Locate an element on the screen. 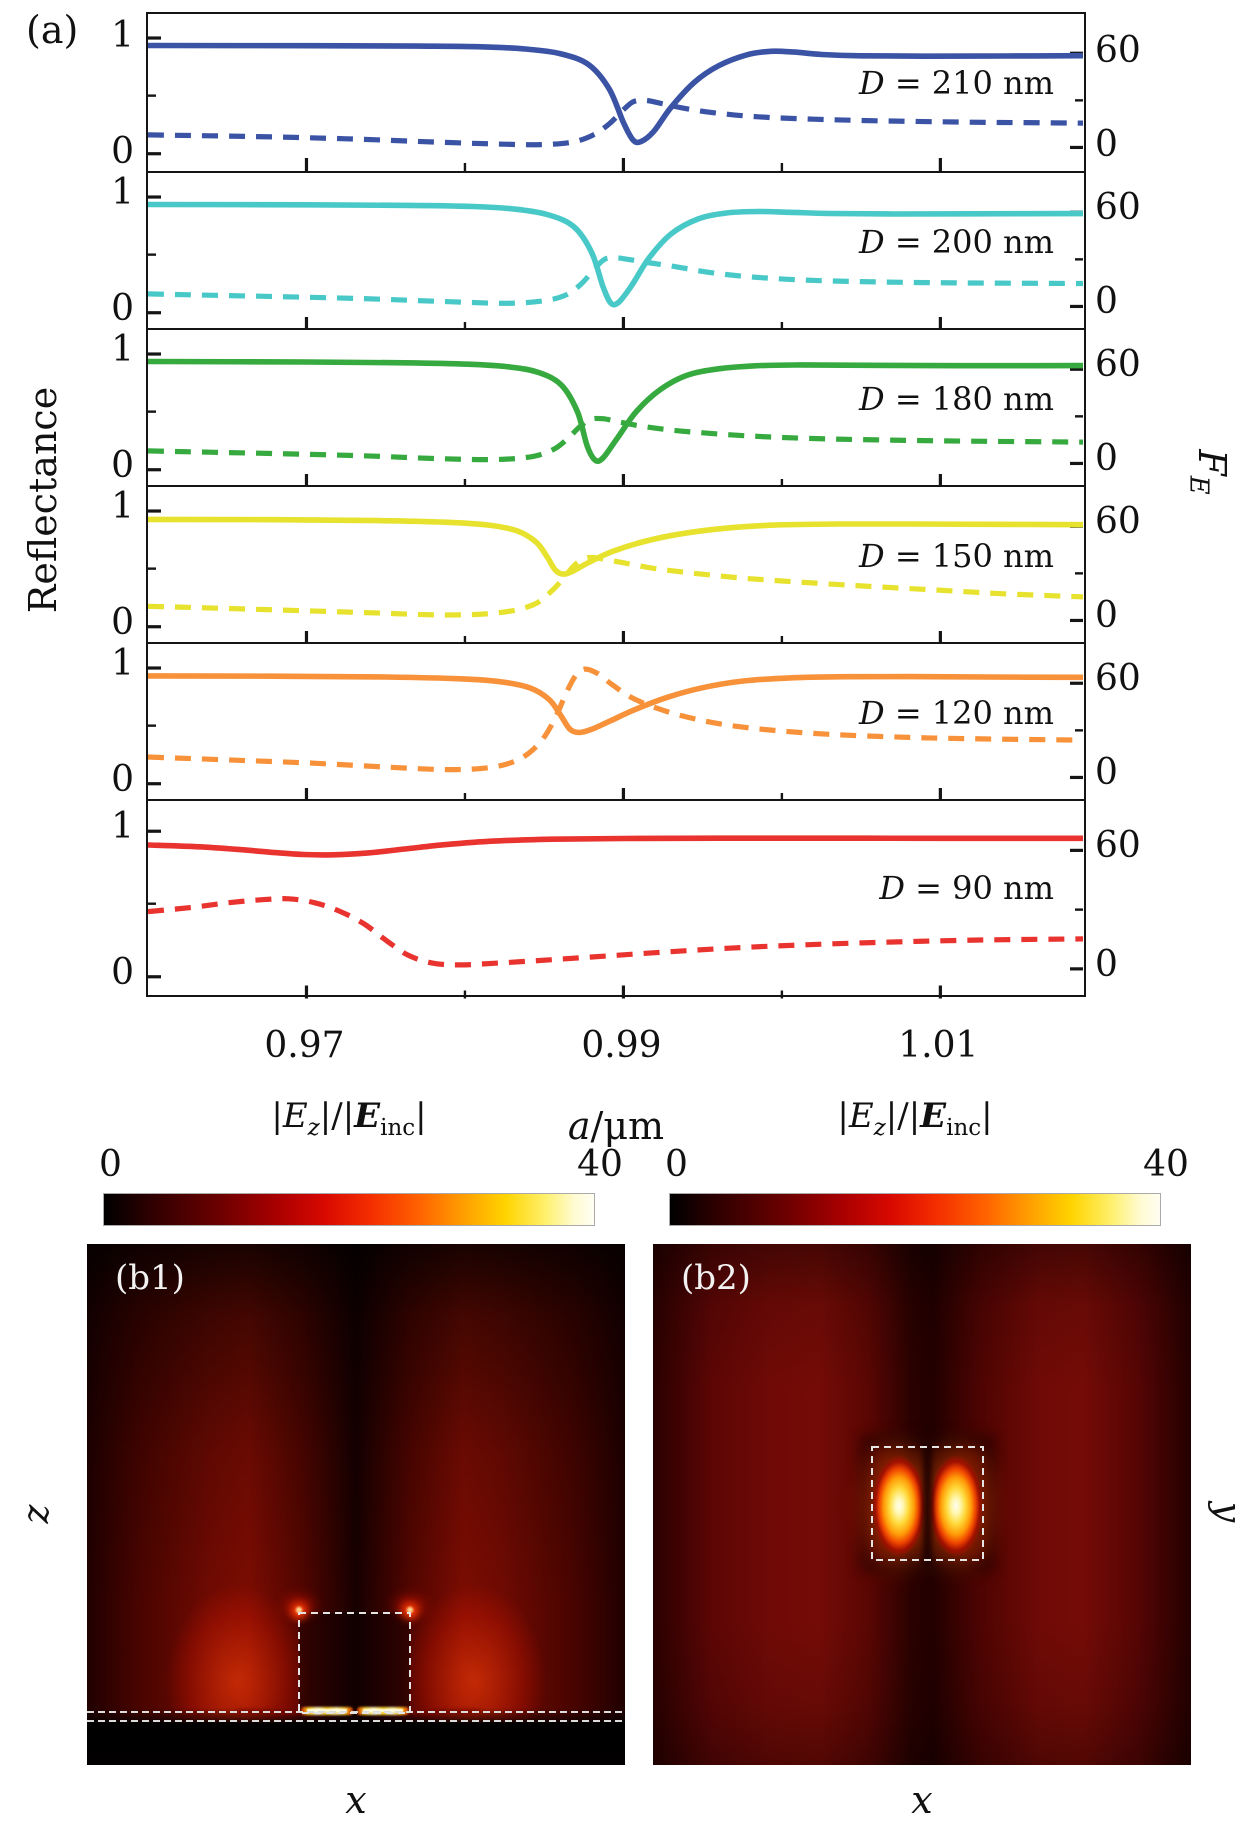 This screenshot has width=1260, height=1835. b1-panel-label: (b1) is located at coordinates (150, 1278).